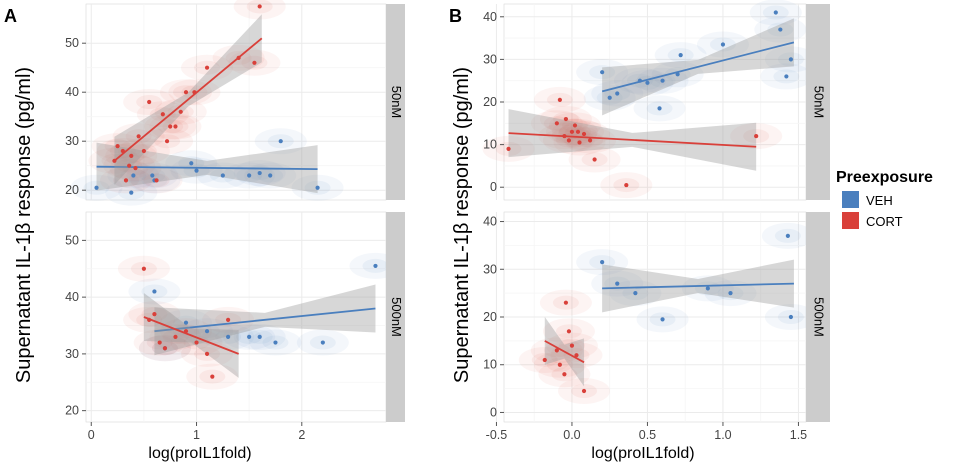 This screenshot has height=467, width=968. I want to click on y-tick-label: 20, so click(72, 190).